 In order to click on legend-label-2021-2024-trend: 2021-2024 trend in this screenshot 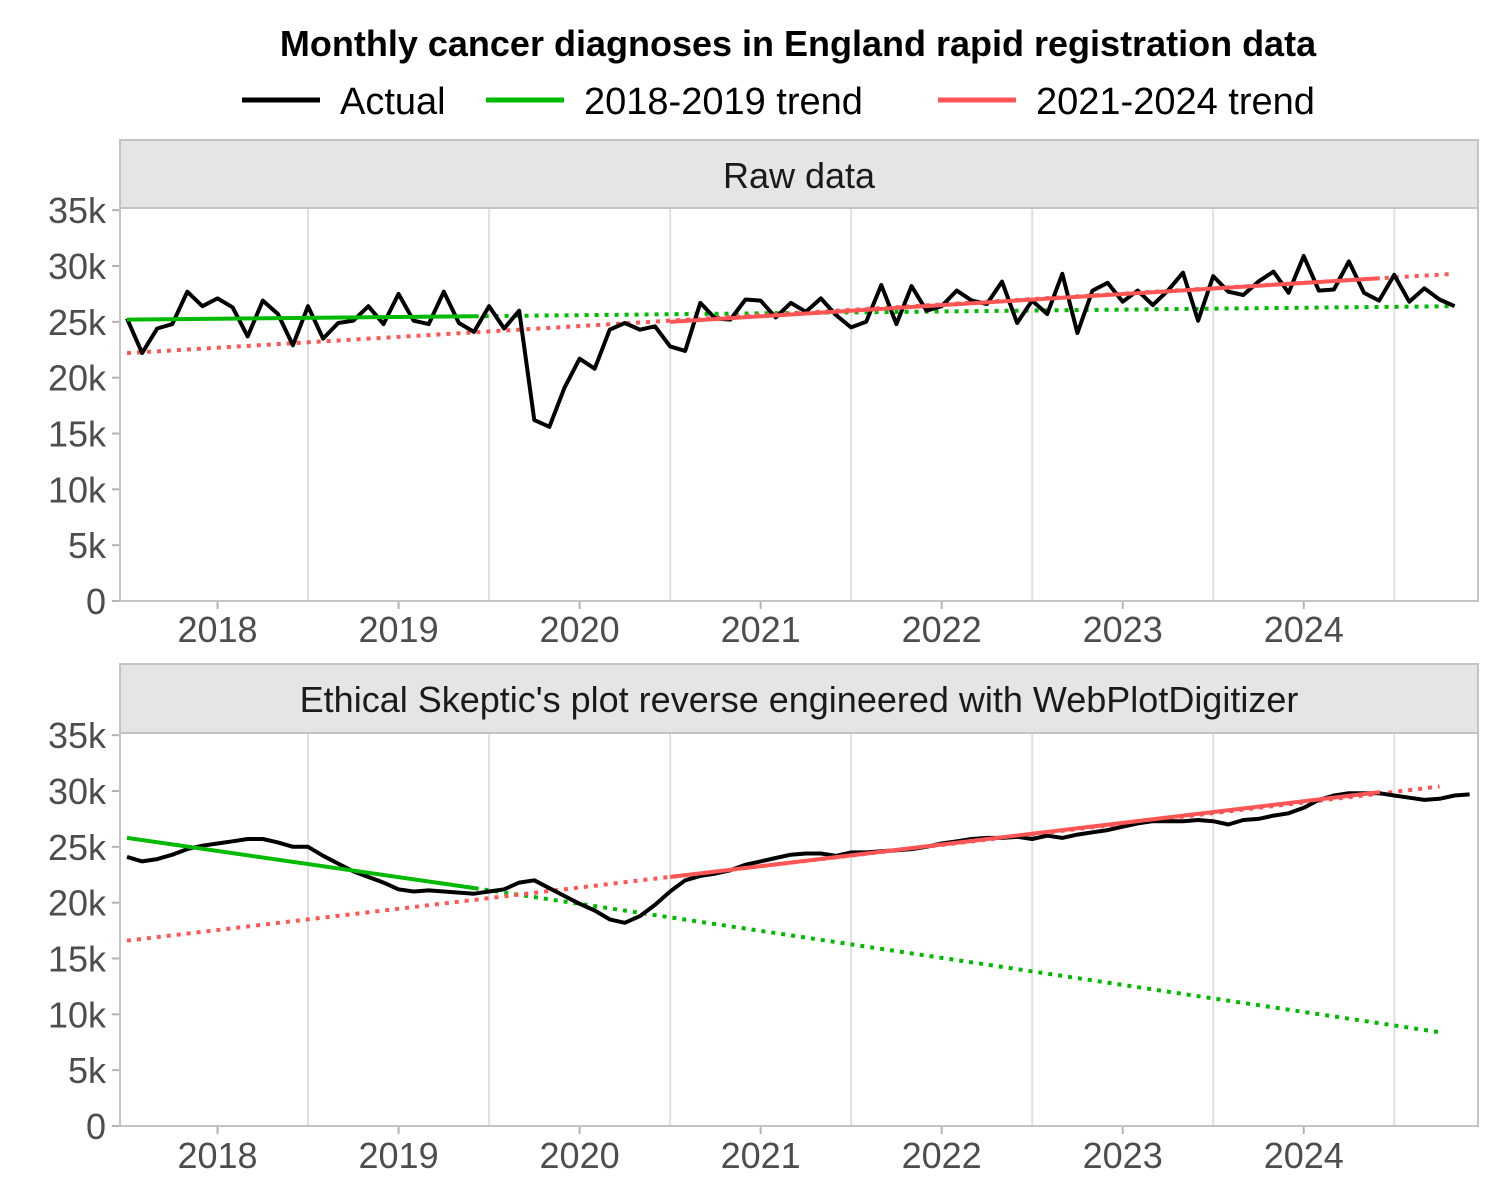, I will do `click(1175, 102)`.